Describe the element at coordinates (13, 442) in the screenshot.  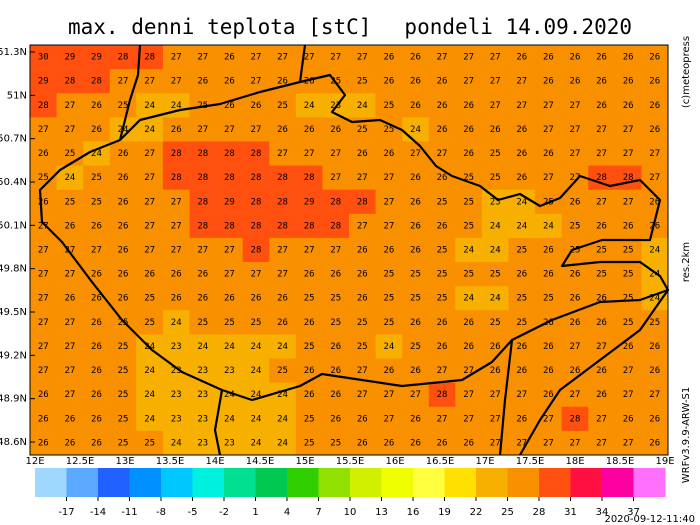
I see `lat-label: 48.6N` at that location.